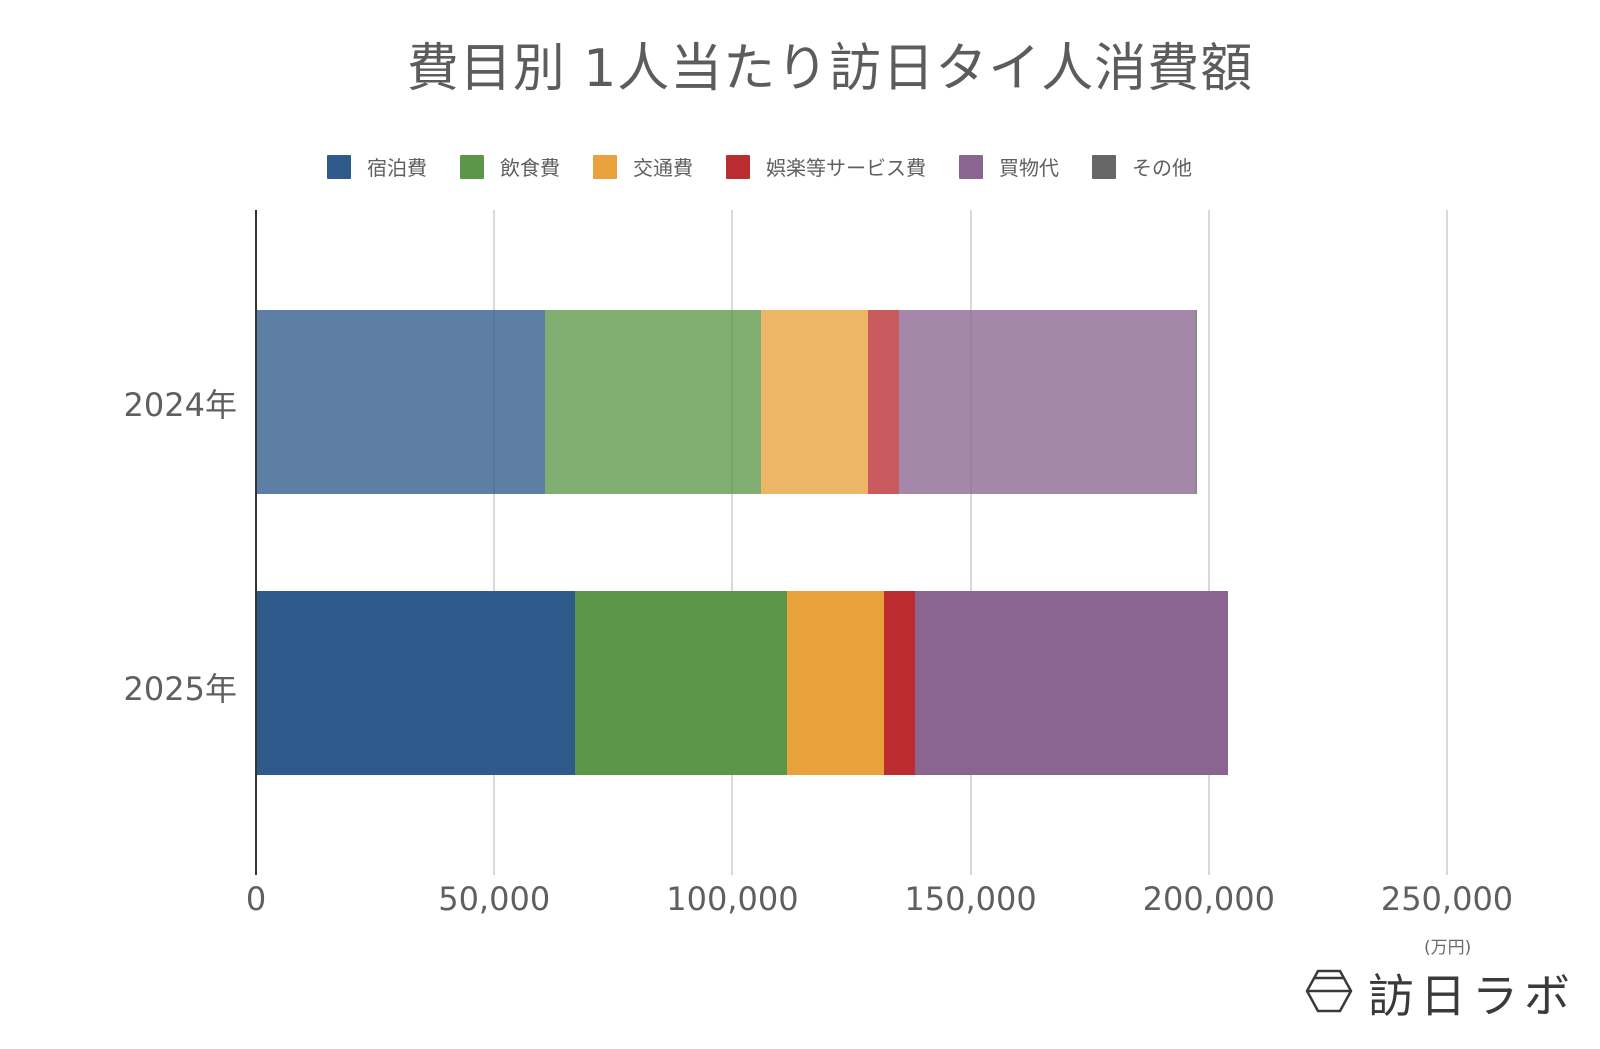 This screenshot has height=1049, width=1600. I want to click on x-tick-label: 100,000, so click(732, 899).